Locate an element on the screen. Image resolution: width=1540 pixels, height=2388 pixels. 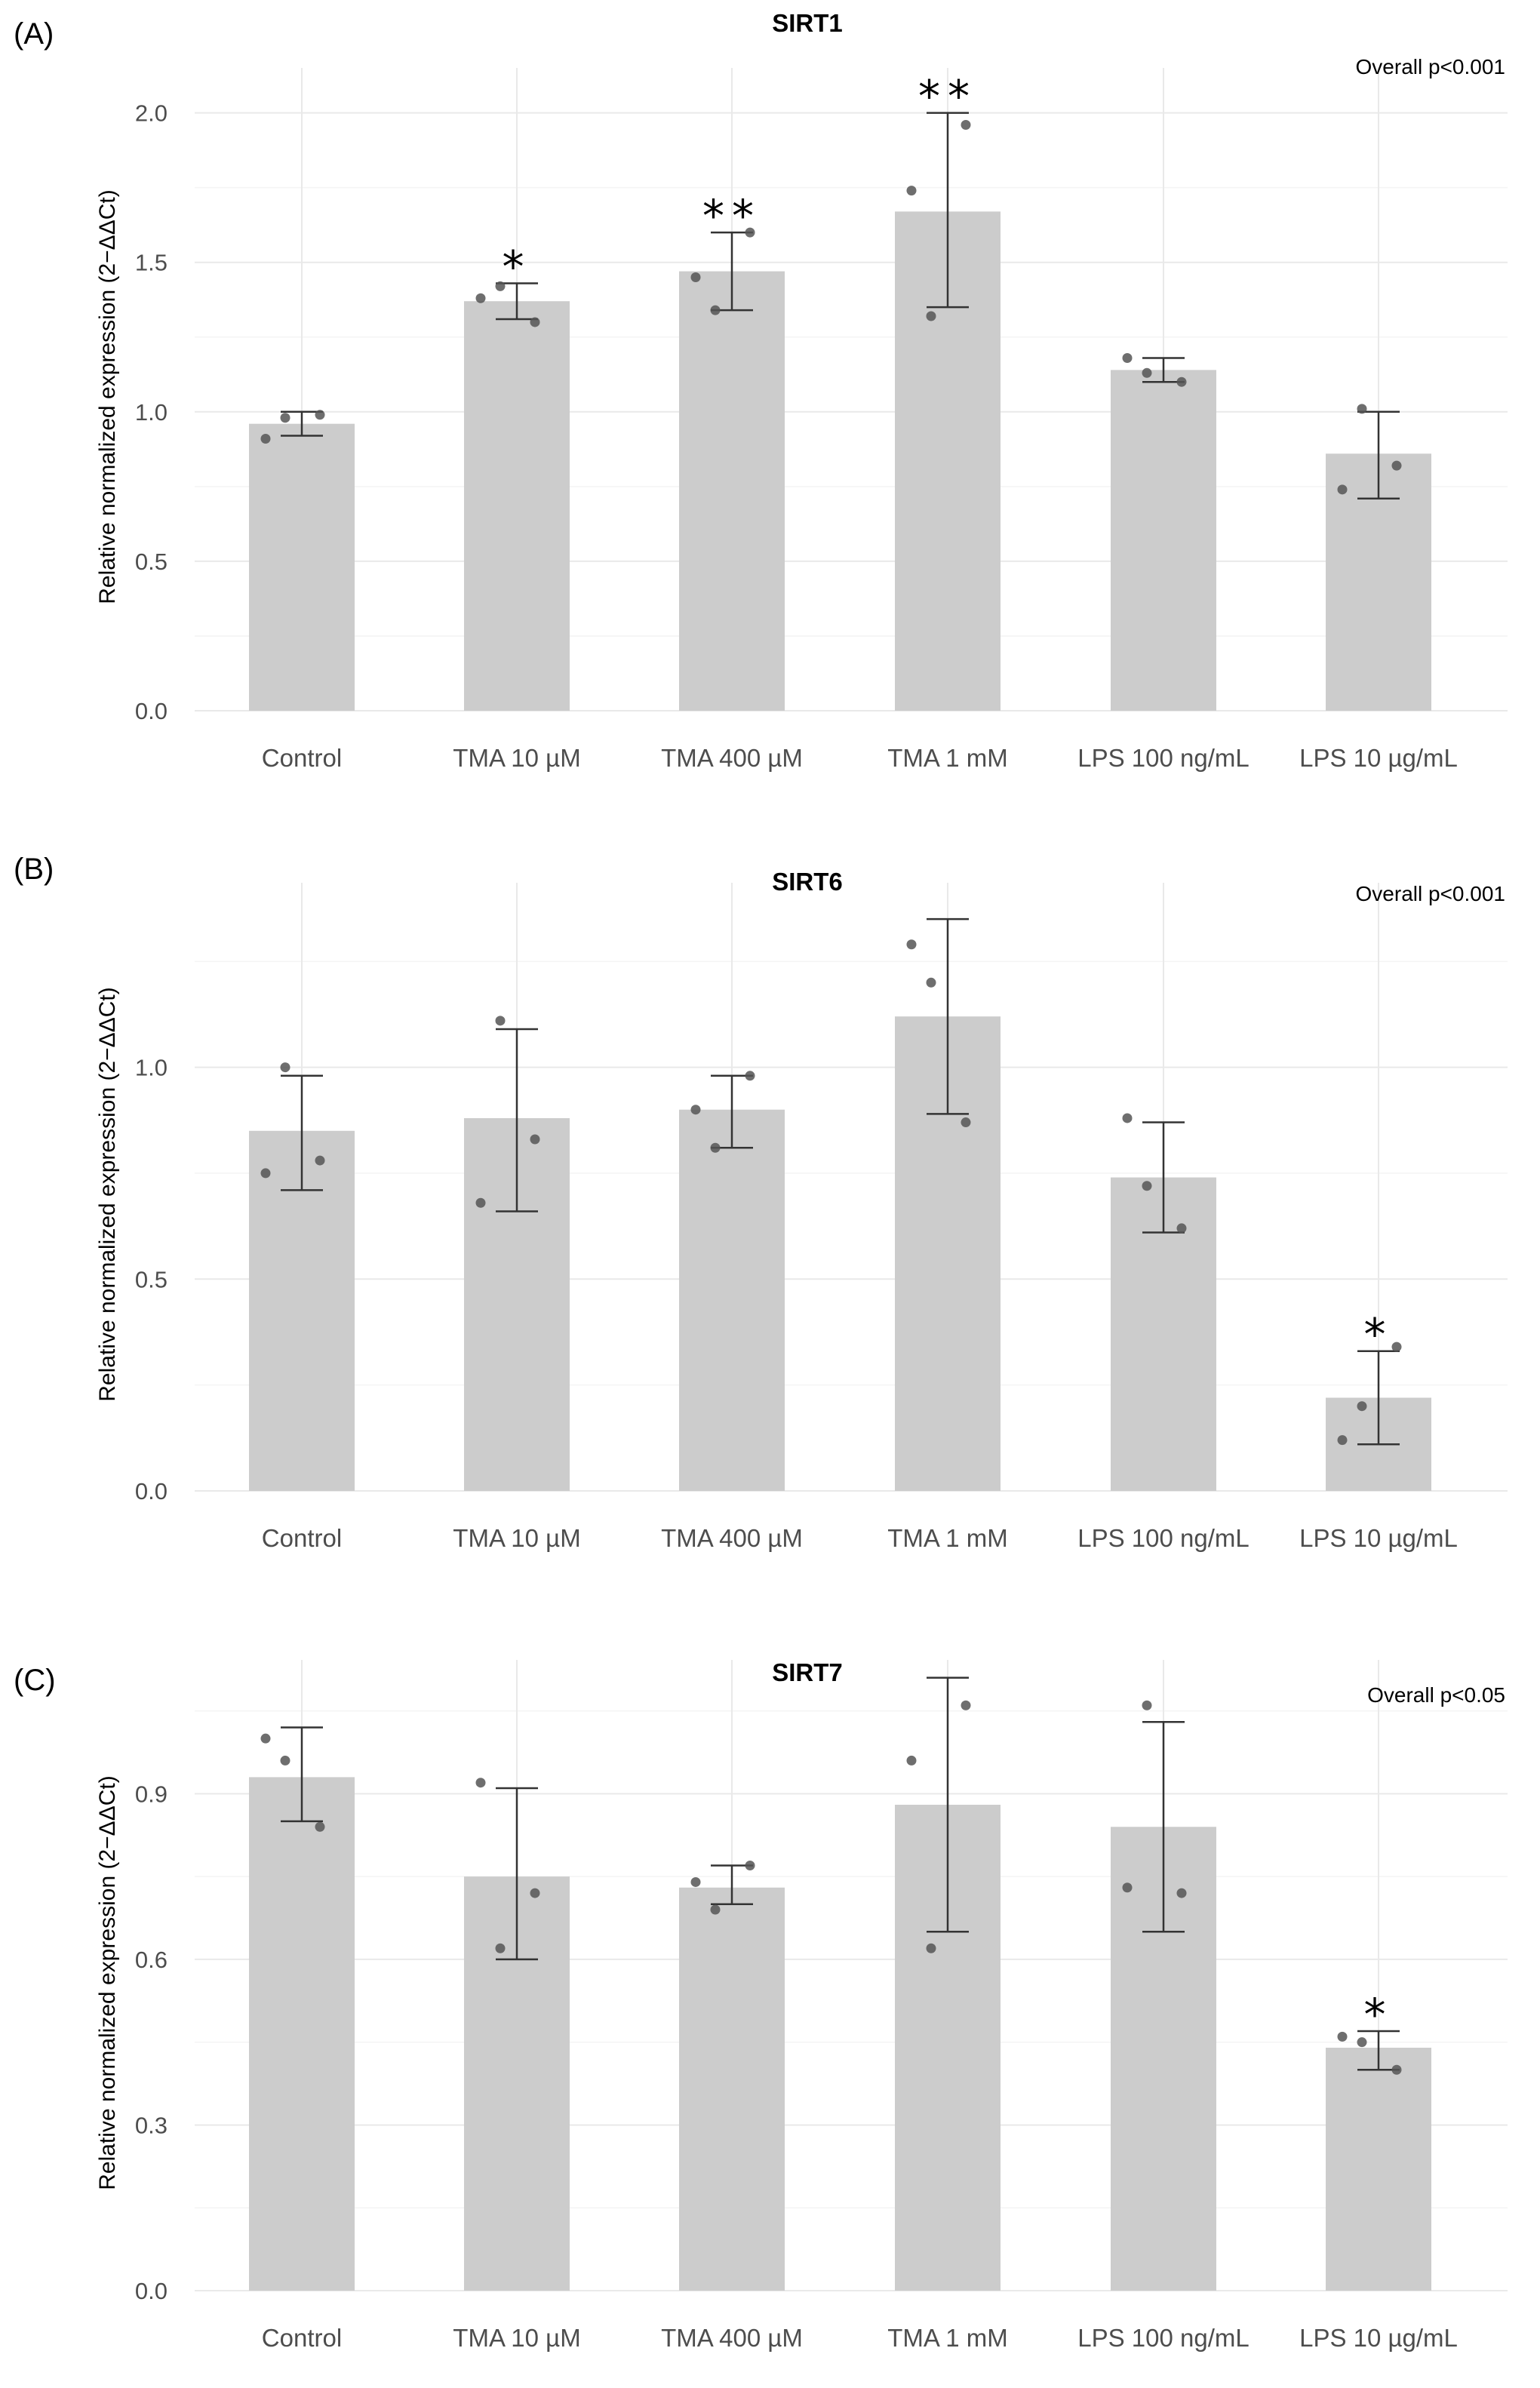
significance-marker-2: ** is located at coordinates (731, 215).